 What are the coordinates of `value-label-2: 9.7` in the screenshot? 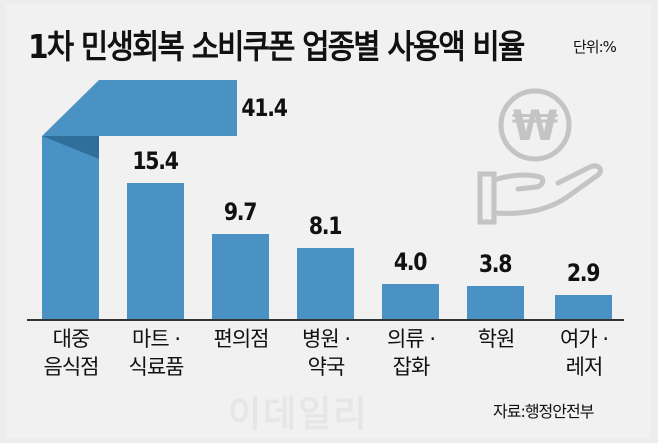 It's located at (240, 212).